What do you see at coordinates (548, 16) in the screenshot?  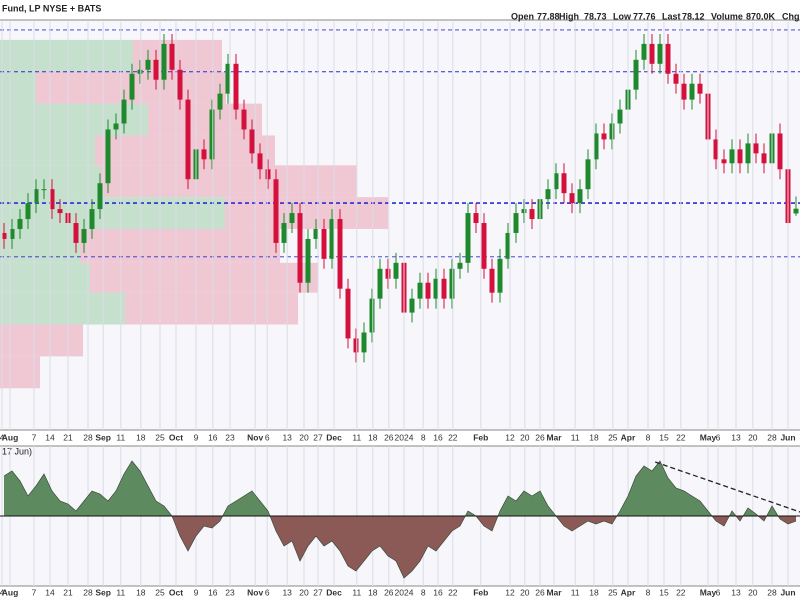 I see `header-value: 77.88` at bounding box center [548, 16].